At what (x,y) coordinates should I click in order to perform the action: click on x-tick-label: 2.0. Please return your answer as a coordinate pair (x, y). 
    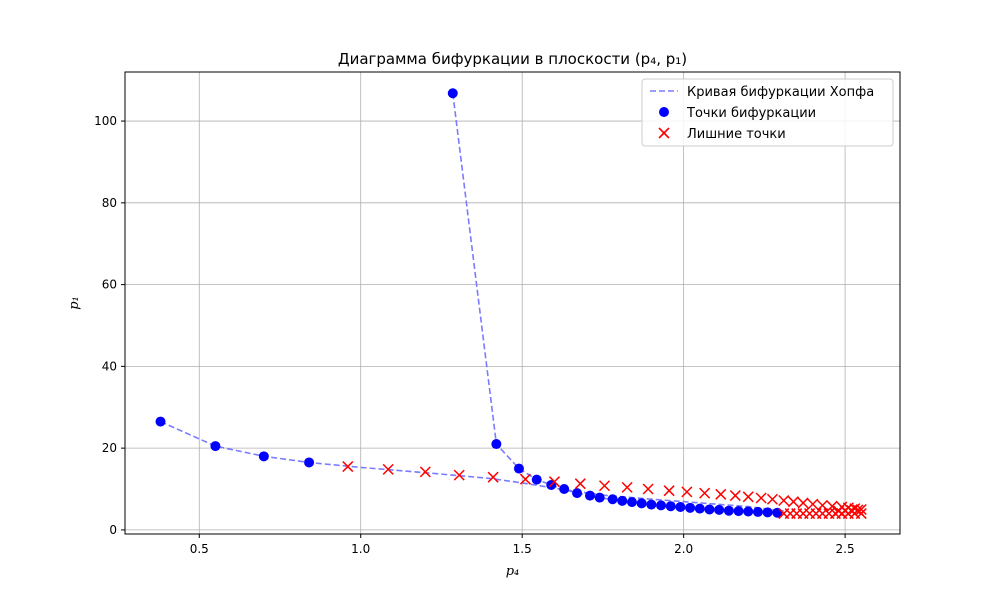
    Looking at the image, I should click on (683, 549).